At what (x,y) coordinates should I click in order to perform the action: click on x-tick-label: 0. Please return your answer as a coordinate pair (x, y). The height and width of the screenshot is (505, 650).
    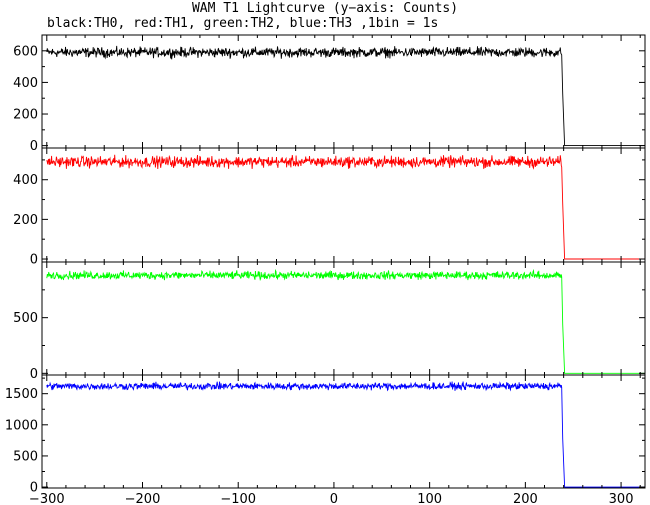
    Looking at the image, I should click on (334, 498).